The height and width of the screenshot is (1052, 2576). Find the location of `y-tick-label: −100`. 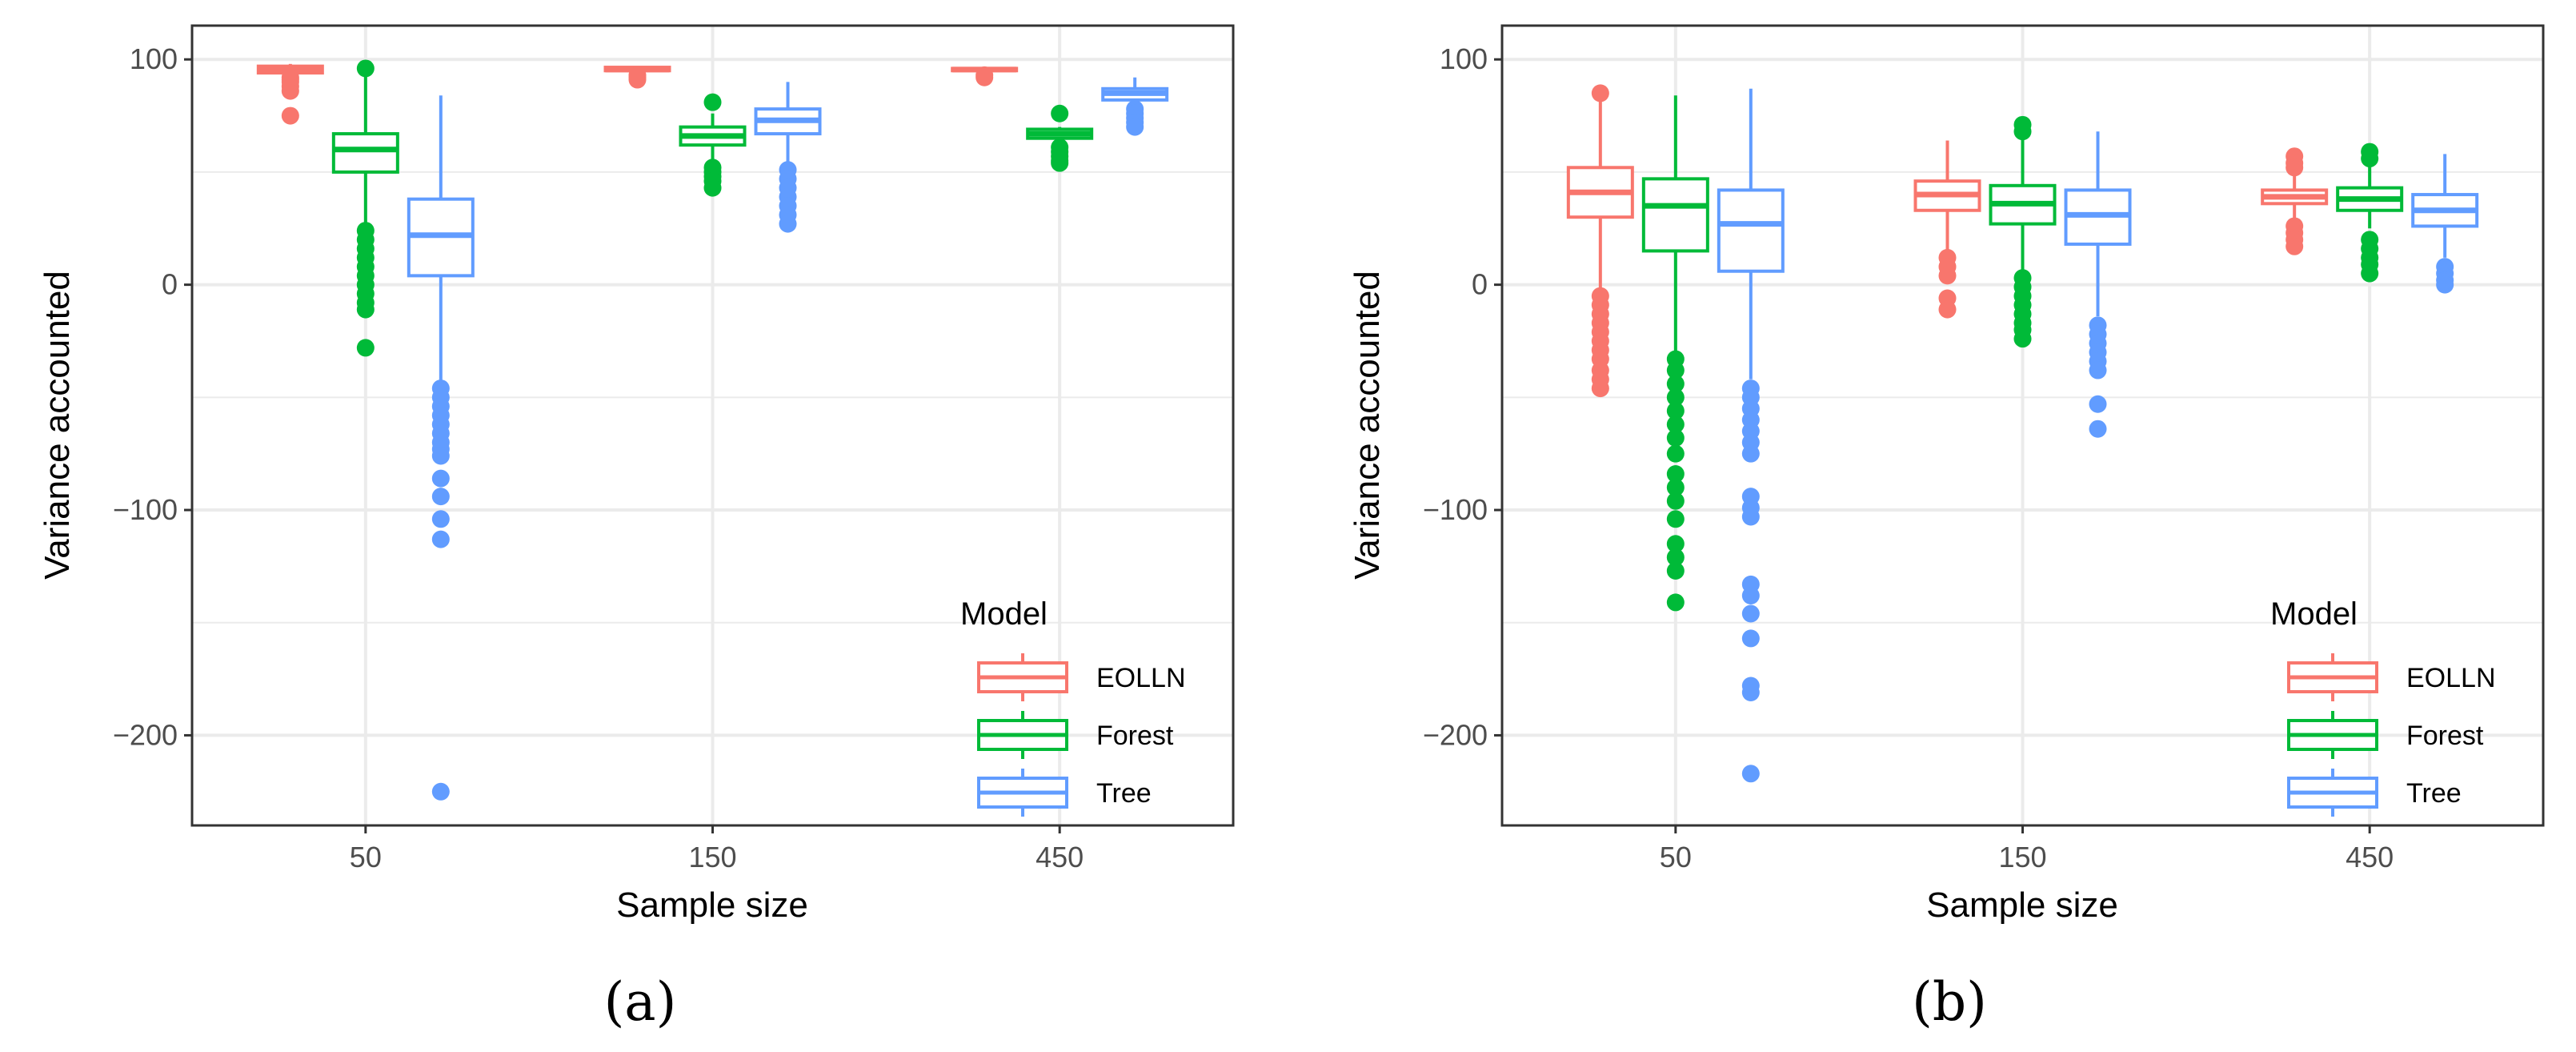

y-tick-label: −100 is located at coordinates (145, 509).